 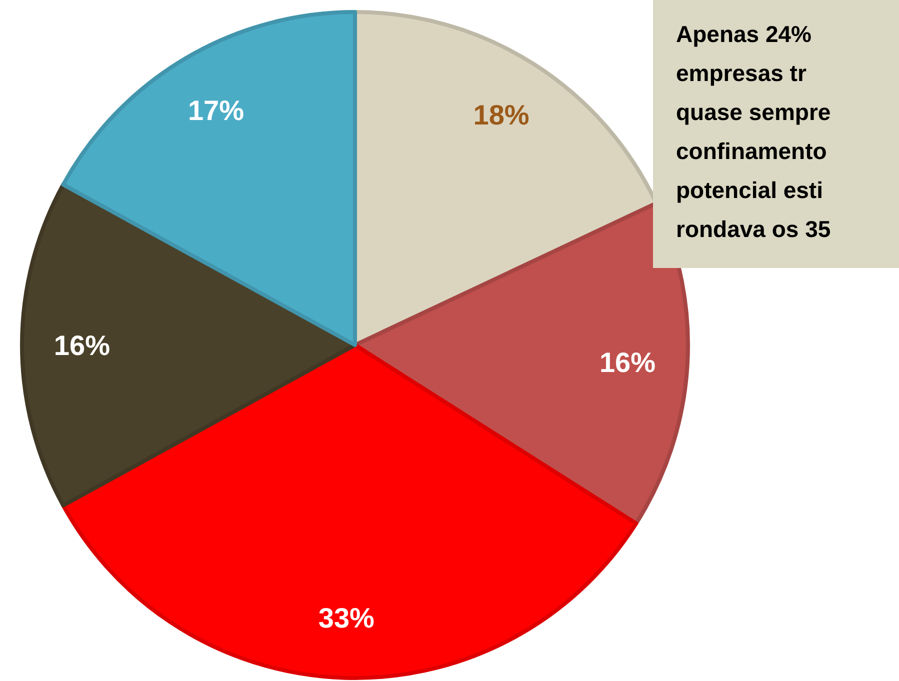 I want to click on data-label: 17%, so click(x=216, y=110).